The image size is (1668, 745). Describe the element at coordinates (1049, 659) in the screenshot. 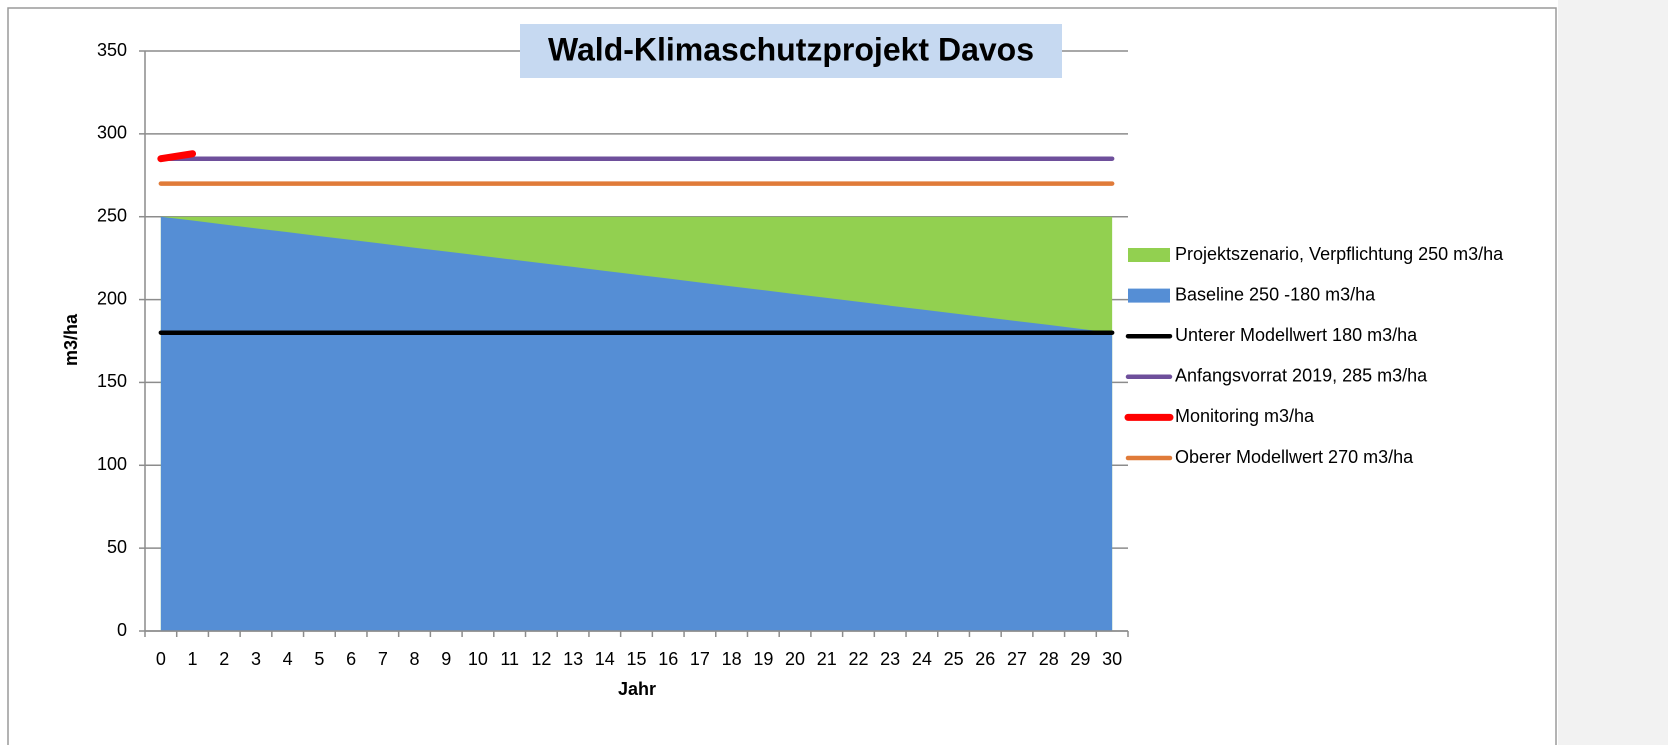

I see `x-tick-label: 28` at that location.